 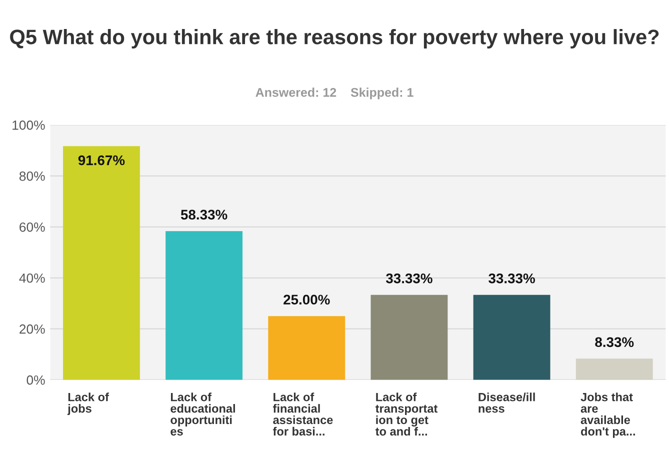 I want to click on y-tick-label: 80%, so click(x=32, y=176).